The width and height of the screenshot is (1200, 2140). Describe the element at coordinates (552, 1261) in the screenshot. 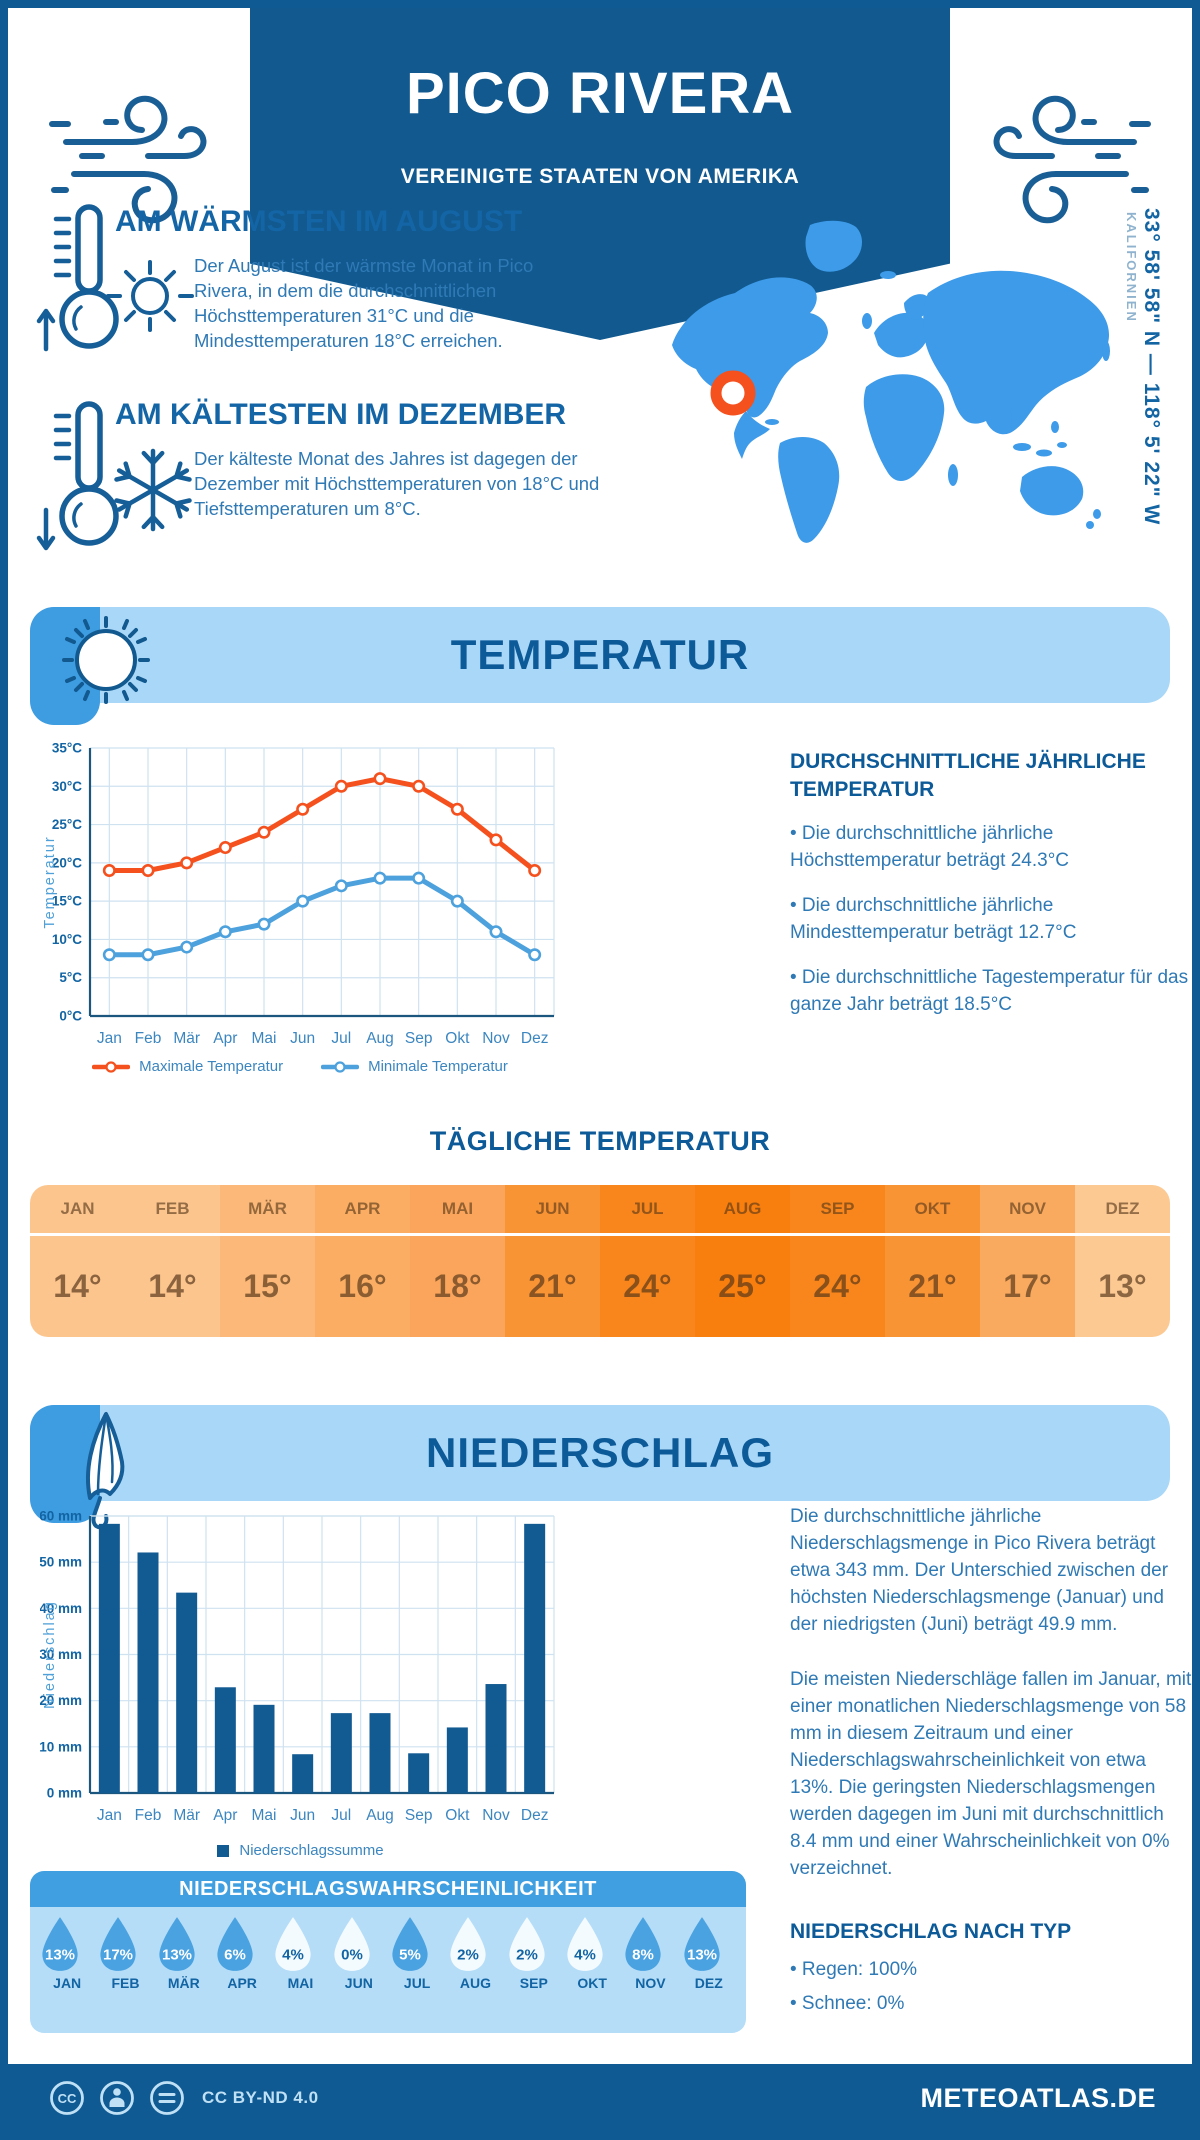

I see `daily-temp-cell: JUN 21°` at that location.